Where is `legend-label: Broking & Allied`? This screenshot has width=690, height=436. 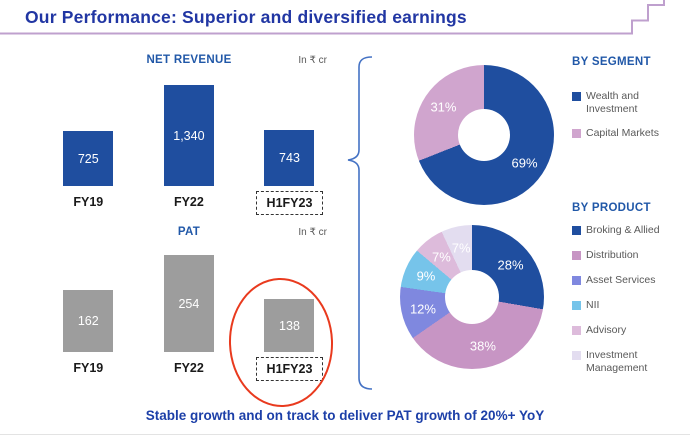
legend-label: Broking & Allied is located at coordinates (623, 230).